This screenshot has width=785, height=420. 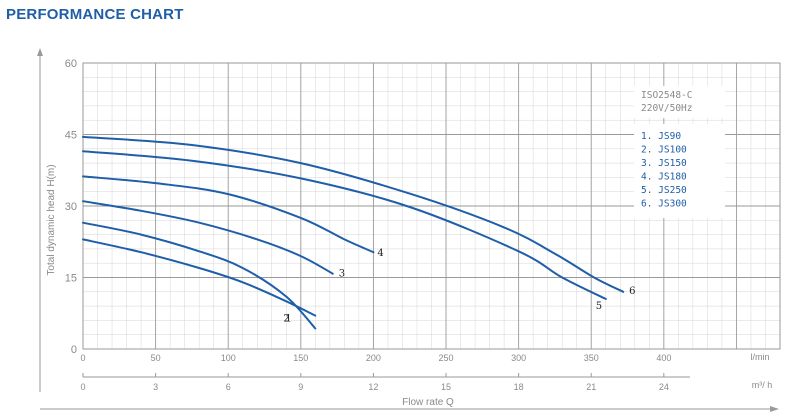 What do you see at coordinates (71, 207) in the screenshot?
I see `y-tick-label: 30` at bounding box center [71, 207].